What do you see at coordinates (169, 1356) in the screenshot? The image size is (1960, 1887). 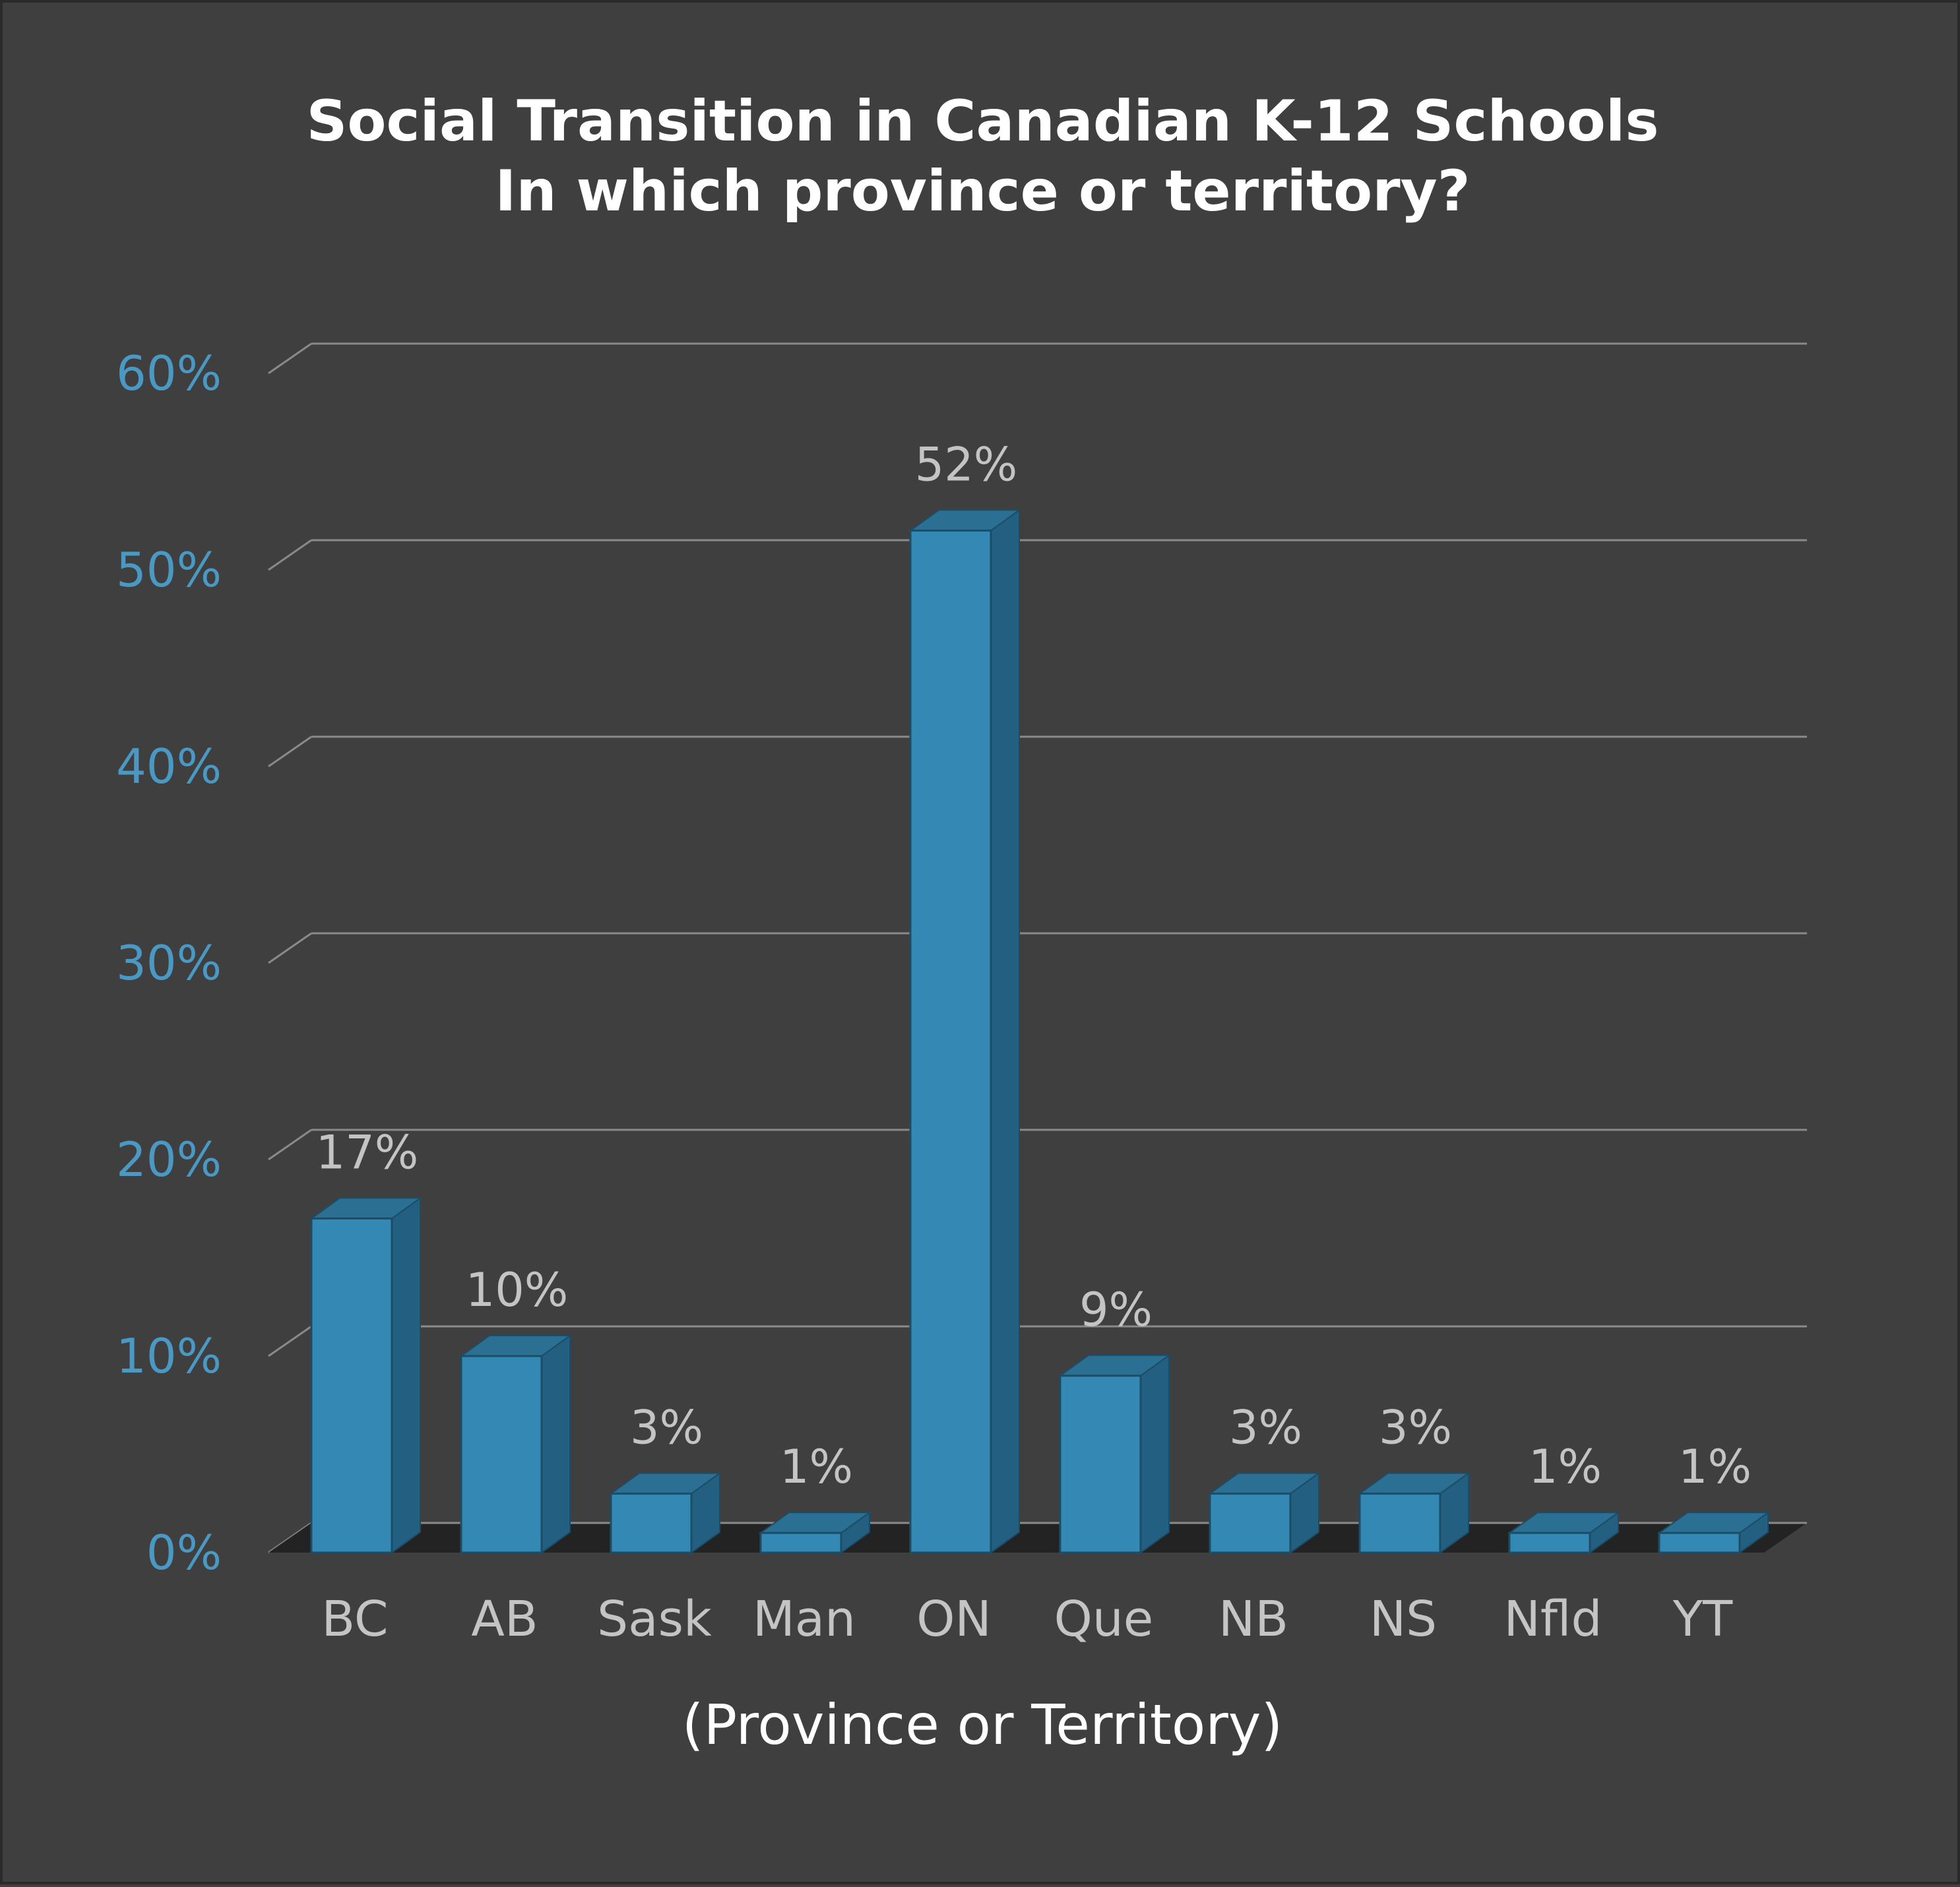 I see `y-tick-label: 10%` at bounding box center [169, 1356].